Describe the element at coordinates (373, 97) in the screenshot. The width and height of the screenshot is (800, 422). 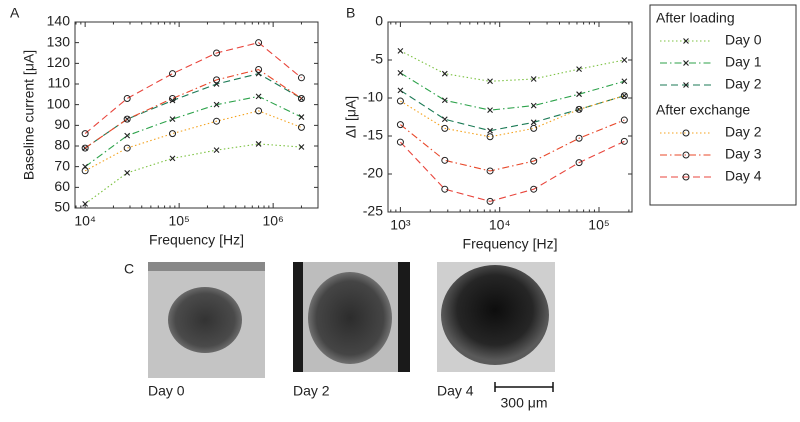
I see `y-tick-label: -10` at that location.